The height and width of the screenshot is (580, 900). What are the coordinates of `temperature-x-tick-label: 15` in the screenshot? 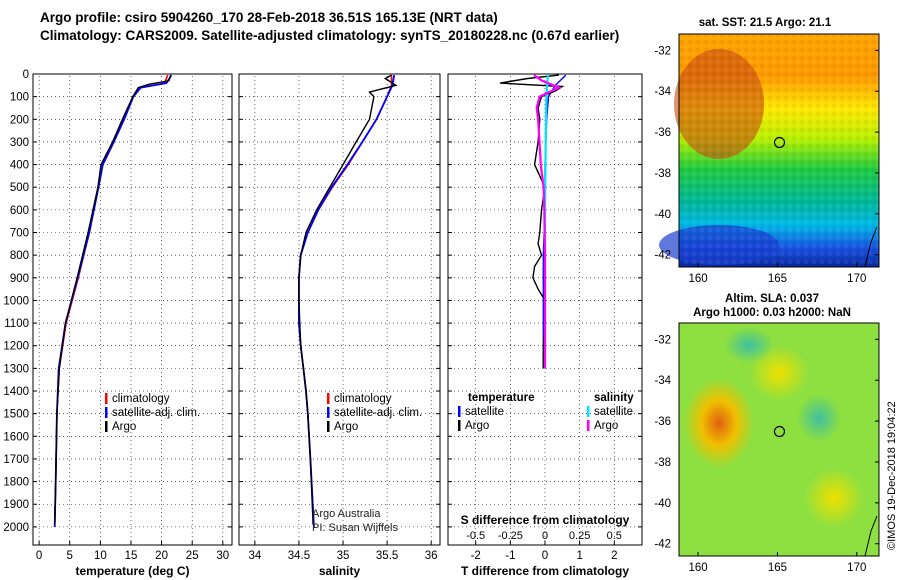 It's located at (131, 556).